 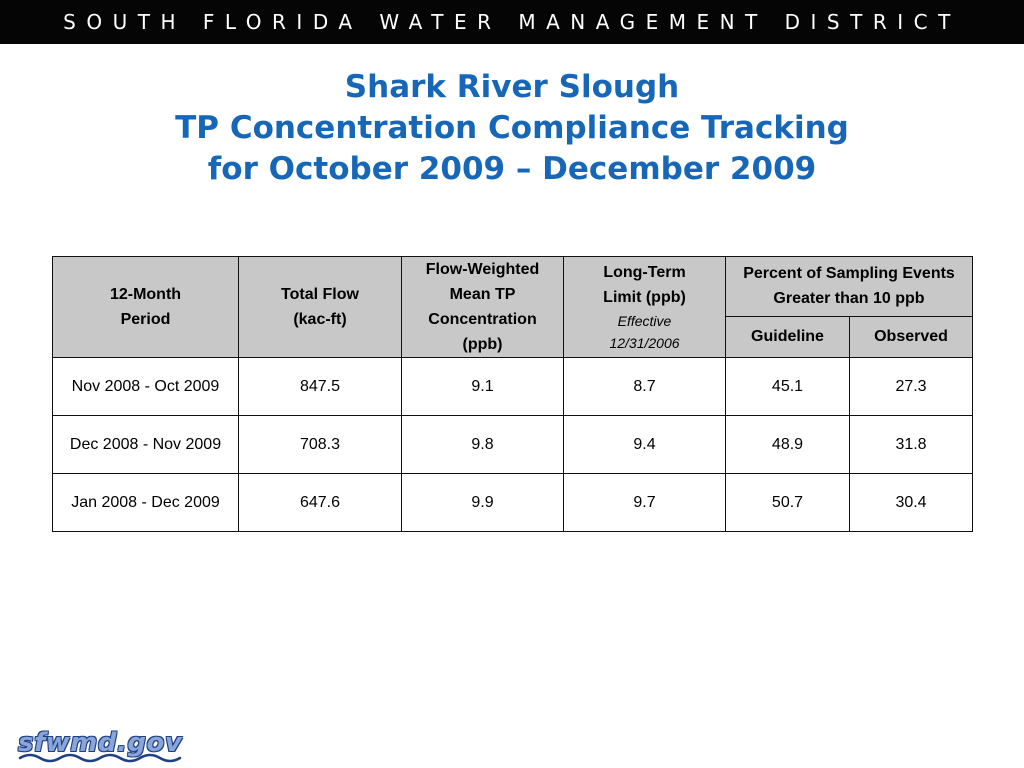 What do you see at coordinates (787, 337) in the screenshot?
I see `header-guideline: Guideline` at bounding box center [787, 337].